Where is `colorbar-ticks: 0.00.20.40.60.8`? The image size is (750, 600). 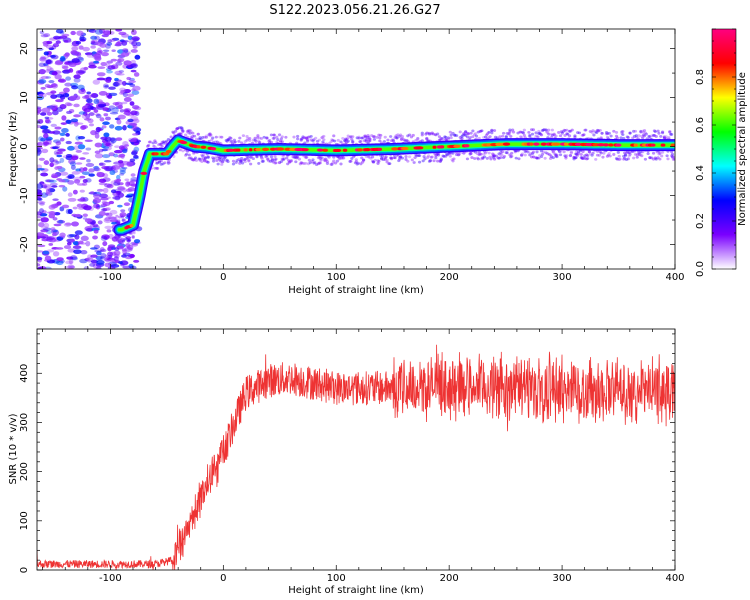
colorbar-ticks: 0.00.20.40.60.8 is located at coordinates (715, 152).